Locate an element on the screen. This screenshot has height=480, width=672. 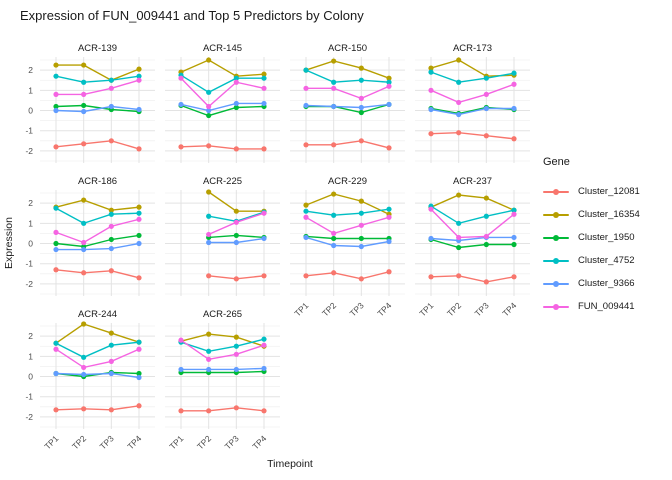
facet-panel-ACR-139: ACR-139 is located at coordinates (97, 103).